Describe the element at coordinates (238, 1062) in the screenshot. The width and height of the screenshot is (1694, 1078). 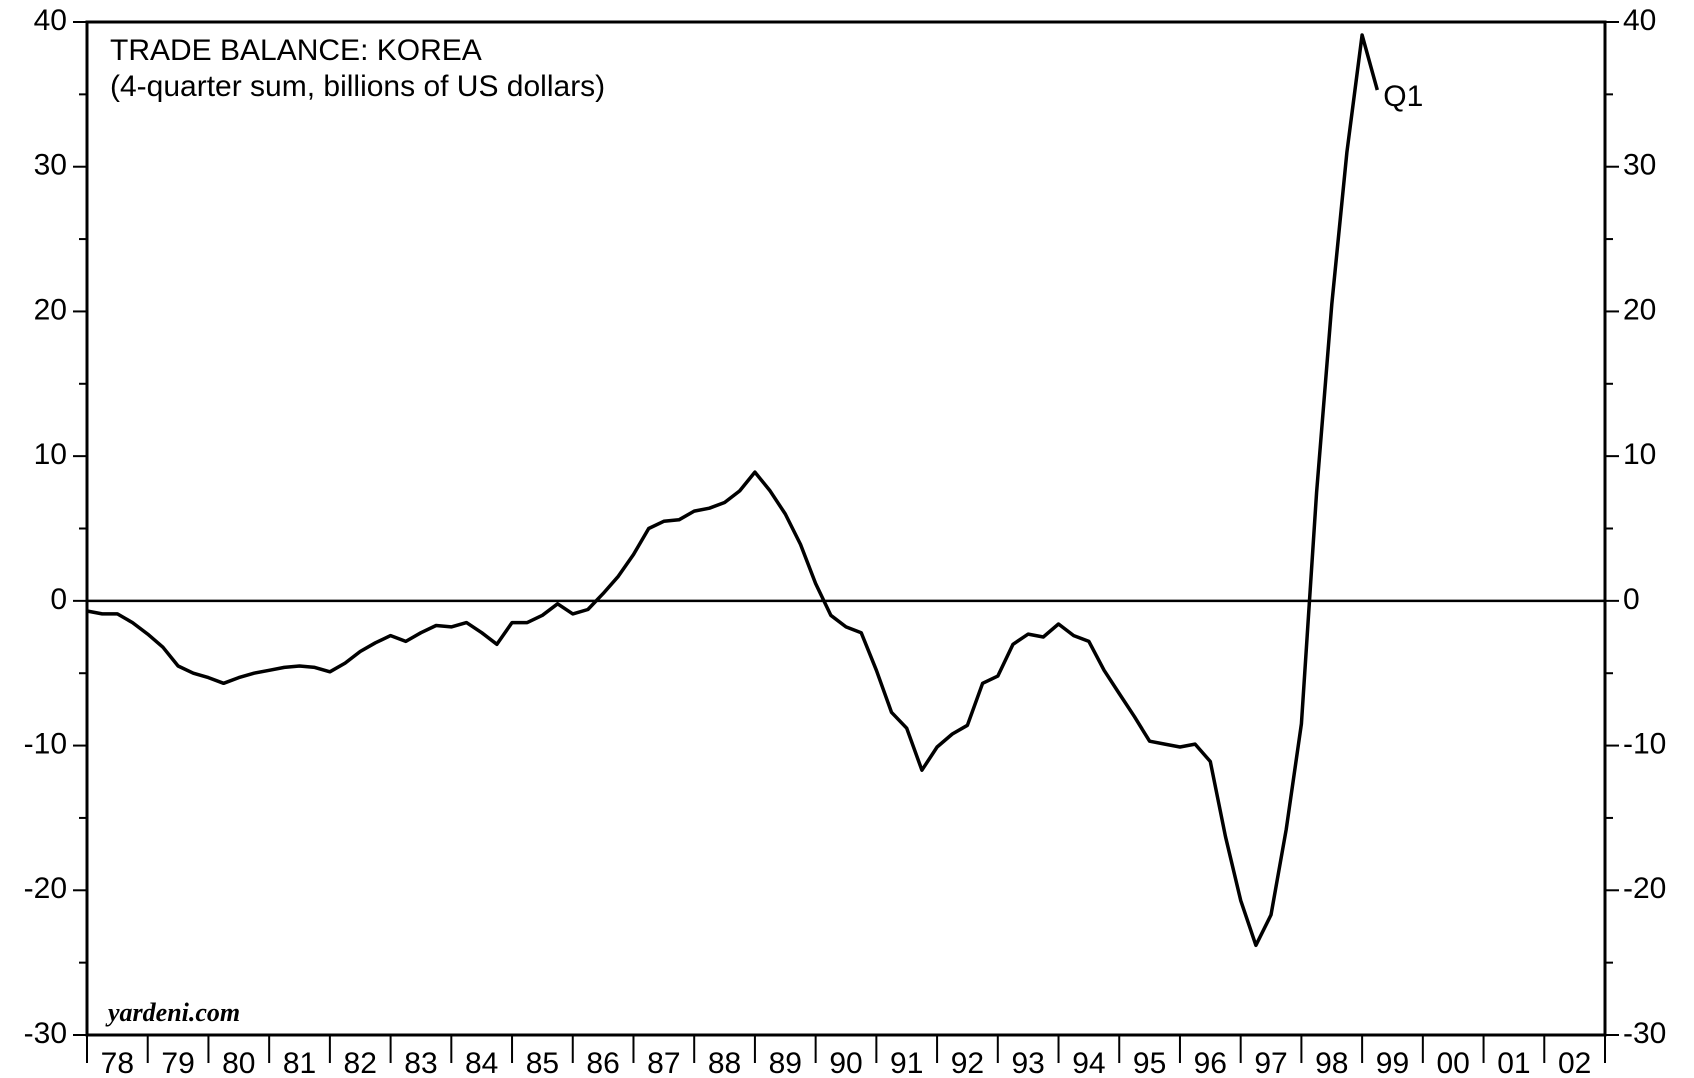
I see `x-tick-label: 80` at that location.